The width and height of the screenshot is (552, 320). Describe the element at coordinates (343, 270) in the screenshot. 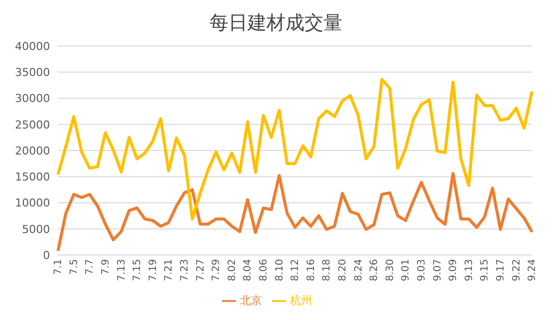

I see `x-tick-label: 8.20` at that location.